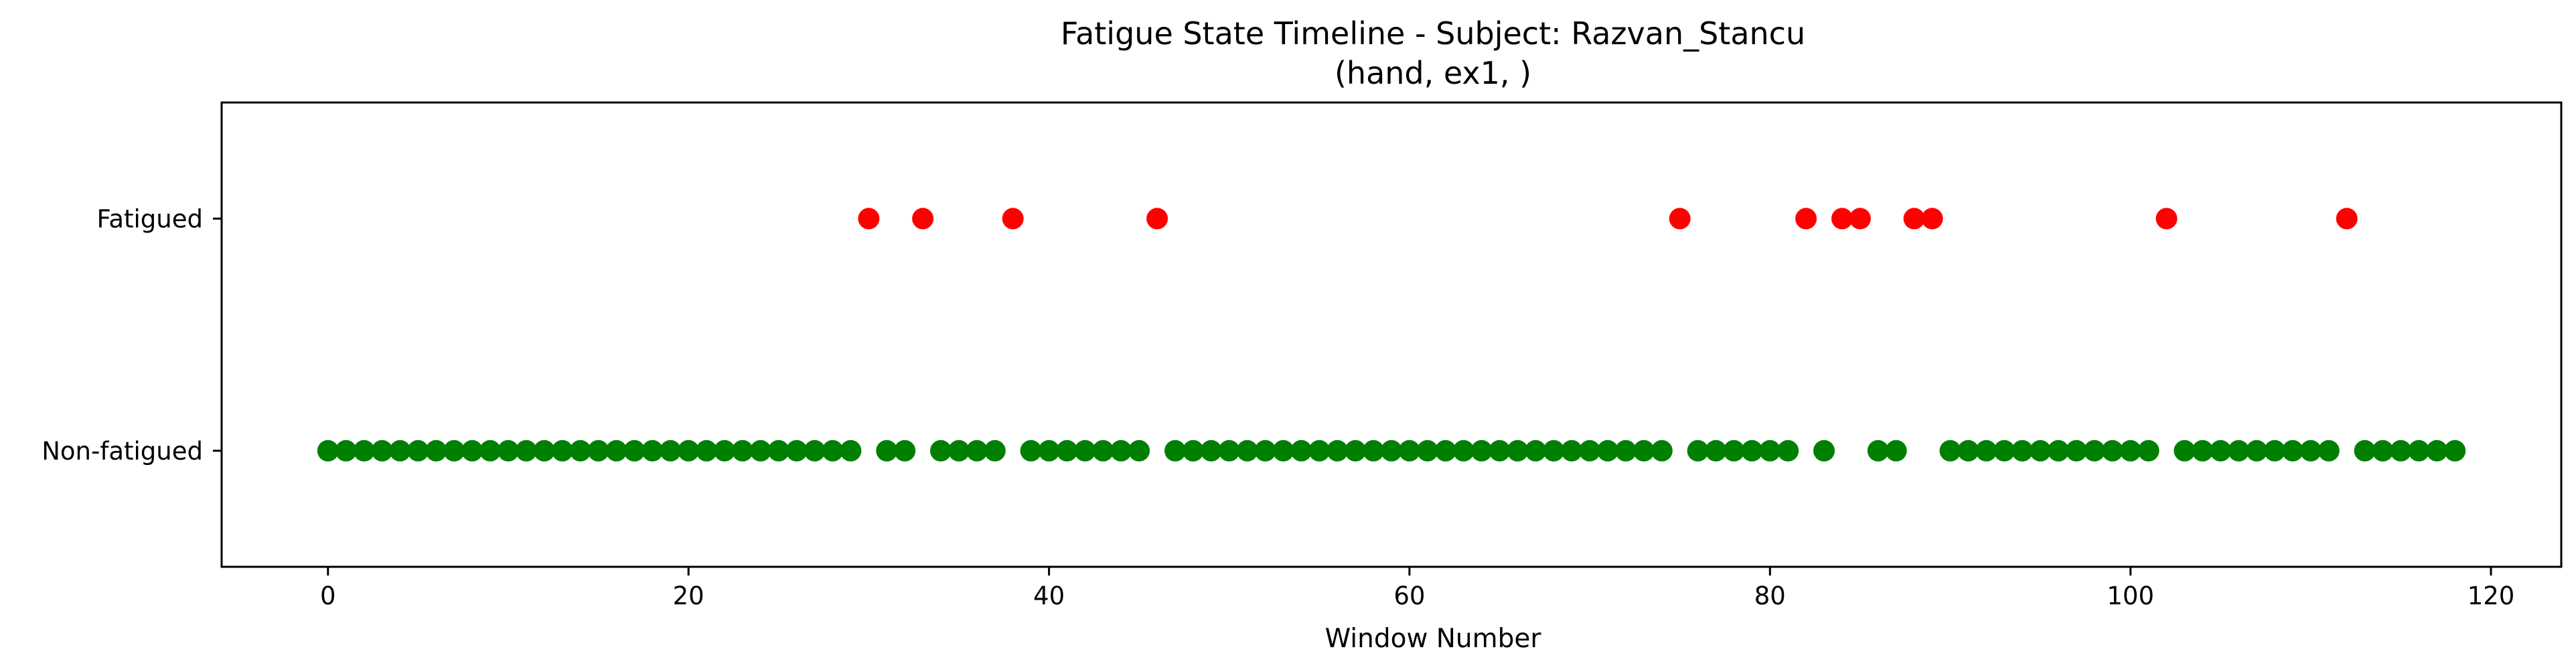  Describe the element at coordinates (328, 596) in the screenshot. I see `x-tick-label-0: 0` at that location.